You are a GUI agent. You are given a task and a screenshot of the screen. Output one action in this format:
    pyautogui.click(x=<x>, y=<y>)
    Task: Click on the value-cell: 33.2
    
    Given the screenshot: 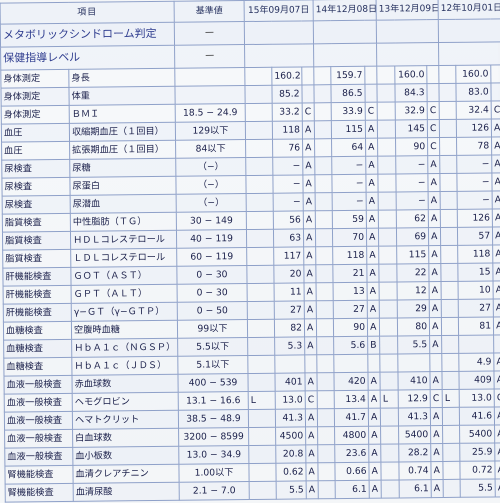 What is the action you would take?
    pyautogui.click(x=287, y=112)
    